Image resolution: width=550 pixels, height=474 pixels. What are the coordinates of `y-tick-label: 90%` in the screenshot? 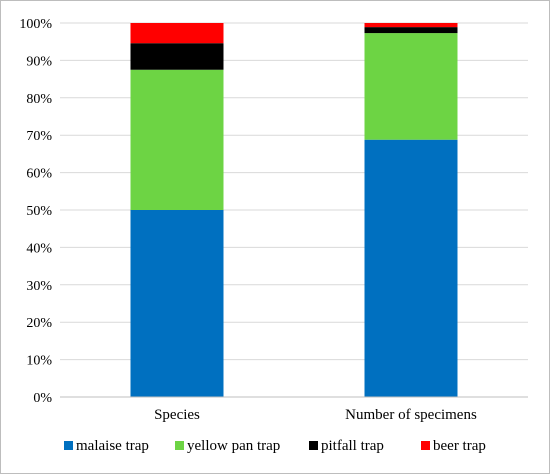 It's located at (39, 61).